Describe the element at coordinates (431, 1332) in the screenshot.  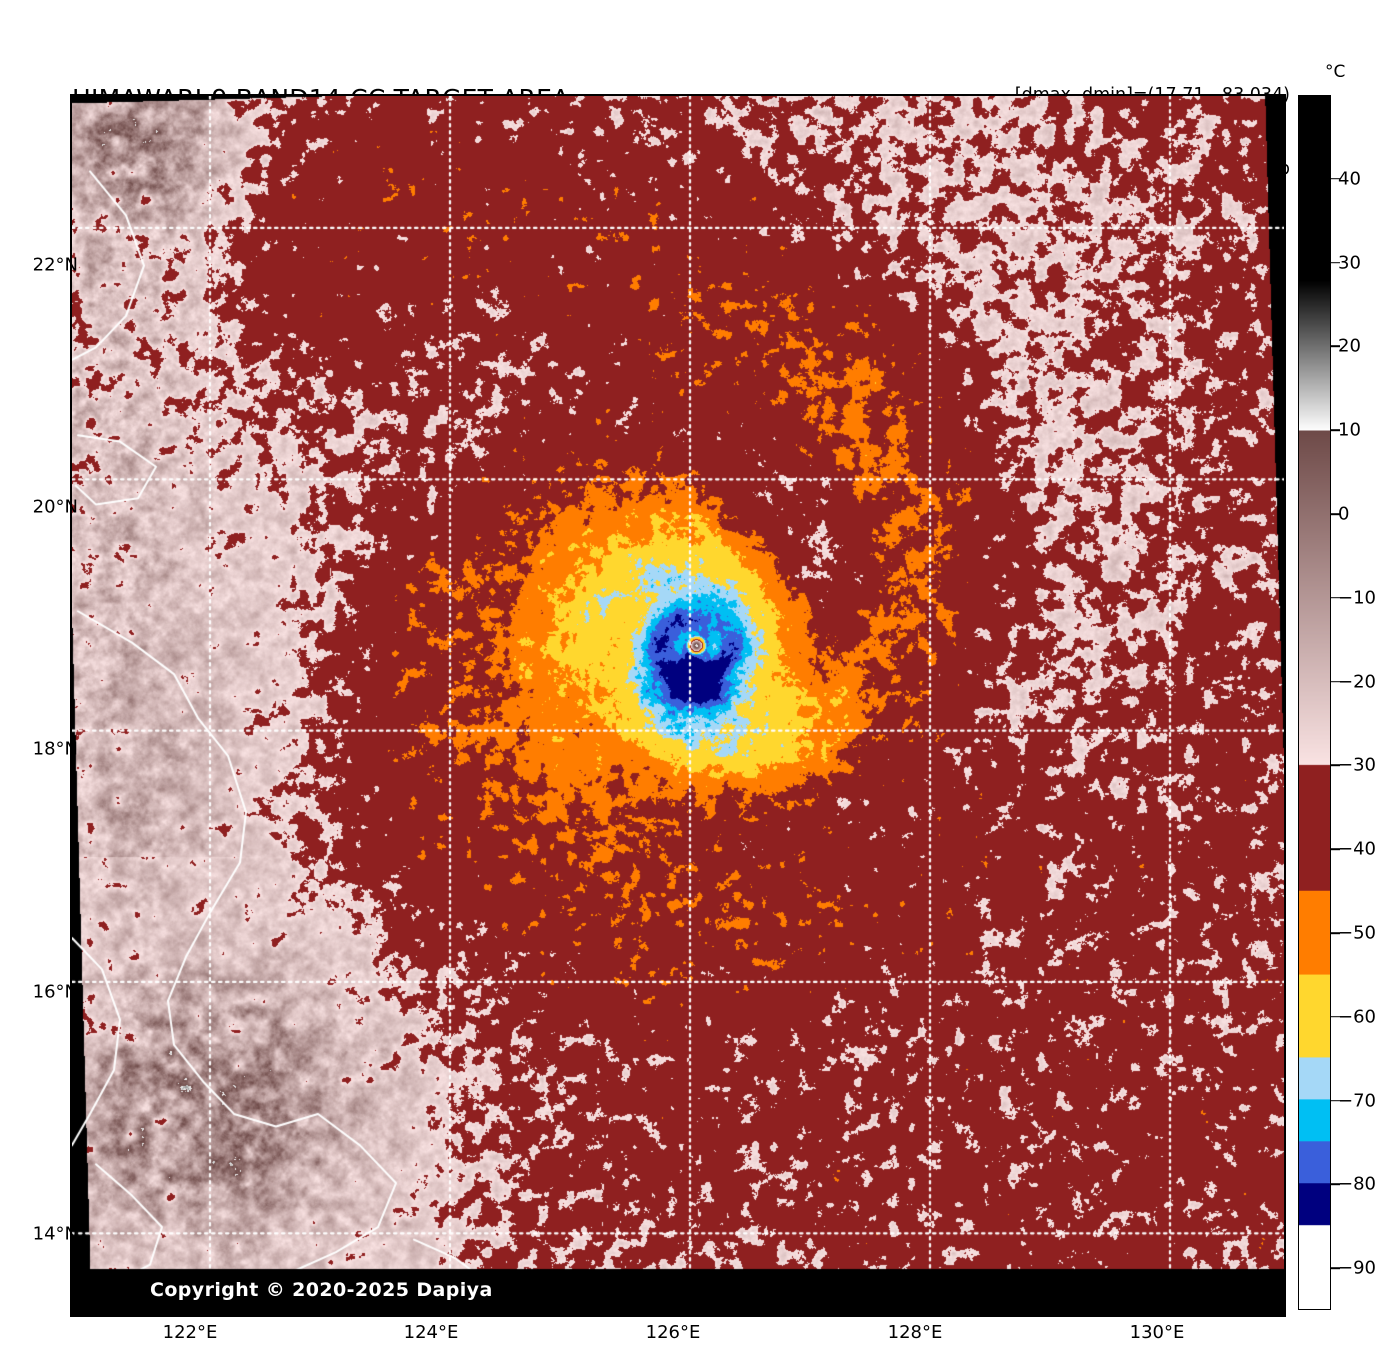
I see `x-axis-tick-124: 124°E` at that location.